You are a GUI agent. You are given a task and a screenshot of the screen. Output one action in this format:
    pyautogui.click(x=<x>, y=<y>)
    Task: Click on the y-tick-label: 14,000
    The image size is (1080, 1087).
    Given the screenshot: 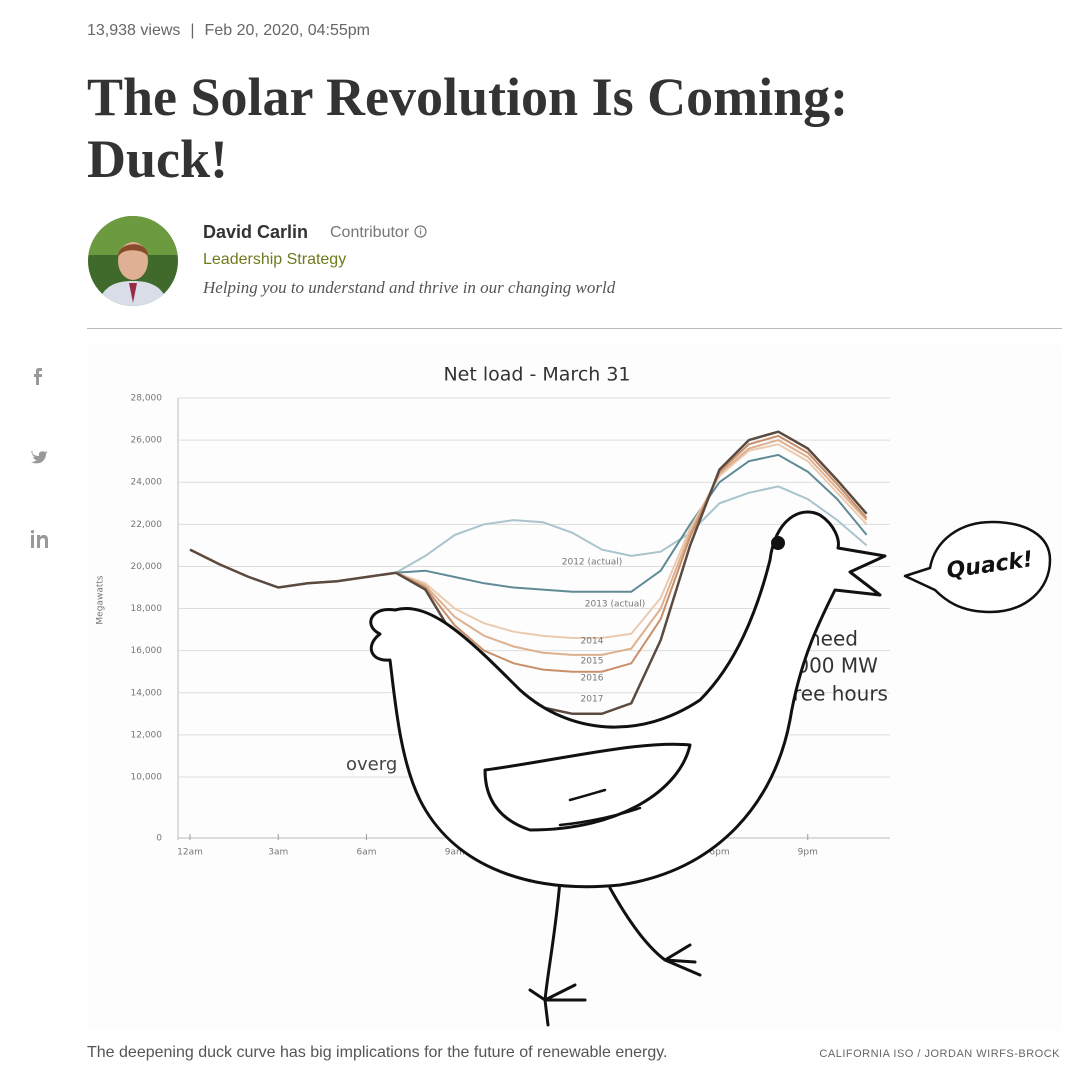 What is the action you would take?
    pyautogui.click(x=147, y=693)
    